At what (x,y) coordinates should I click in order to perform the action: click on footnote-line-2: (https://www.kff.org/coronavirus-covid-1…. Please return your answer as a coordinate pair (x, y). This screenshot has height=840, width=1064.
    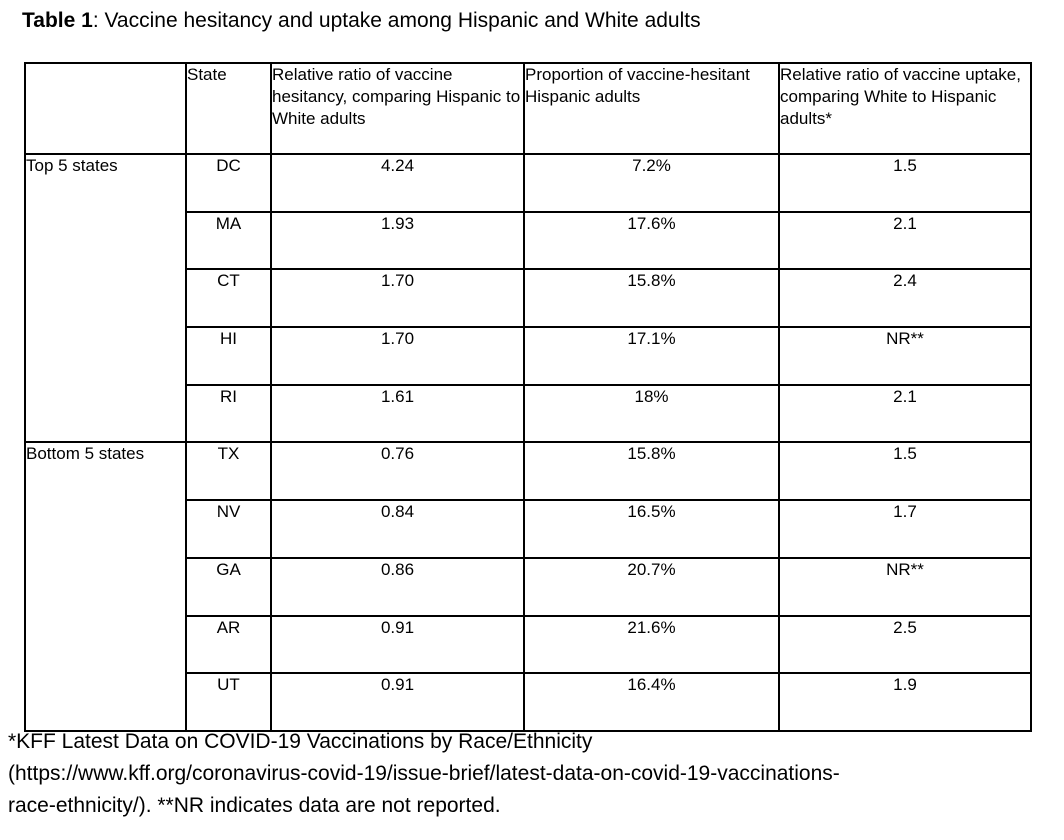
    Looking at the image, I should click on (424, 773).